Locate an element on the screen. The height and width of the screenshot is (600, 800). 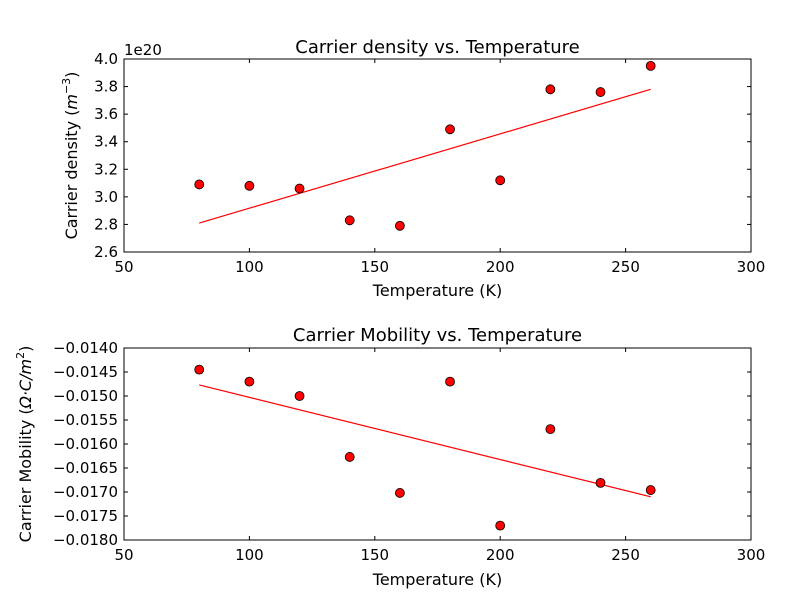
y-tick-label: −0.0165 is located at coordinates (85, 468).